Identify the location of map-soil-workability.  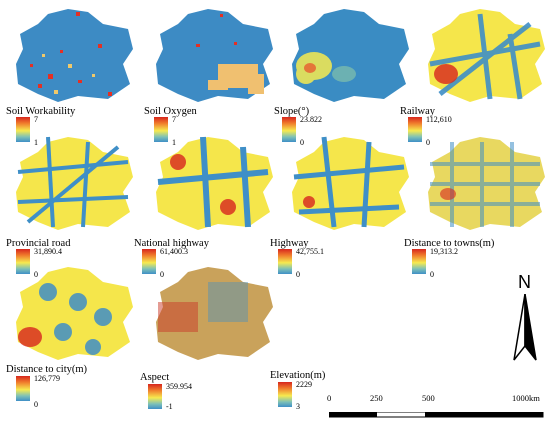
(74, 54).